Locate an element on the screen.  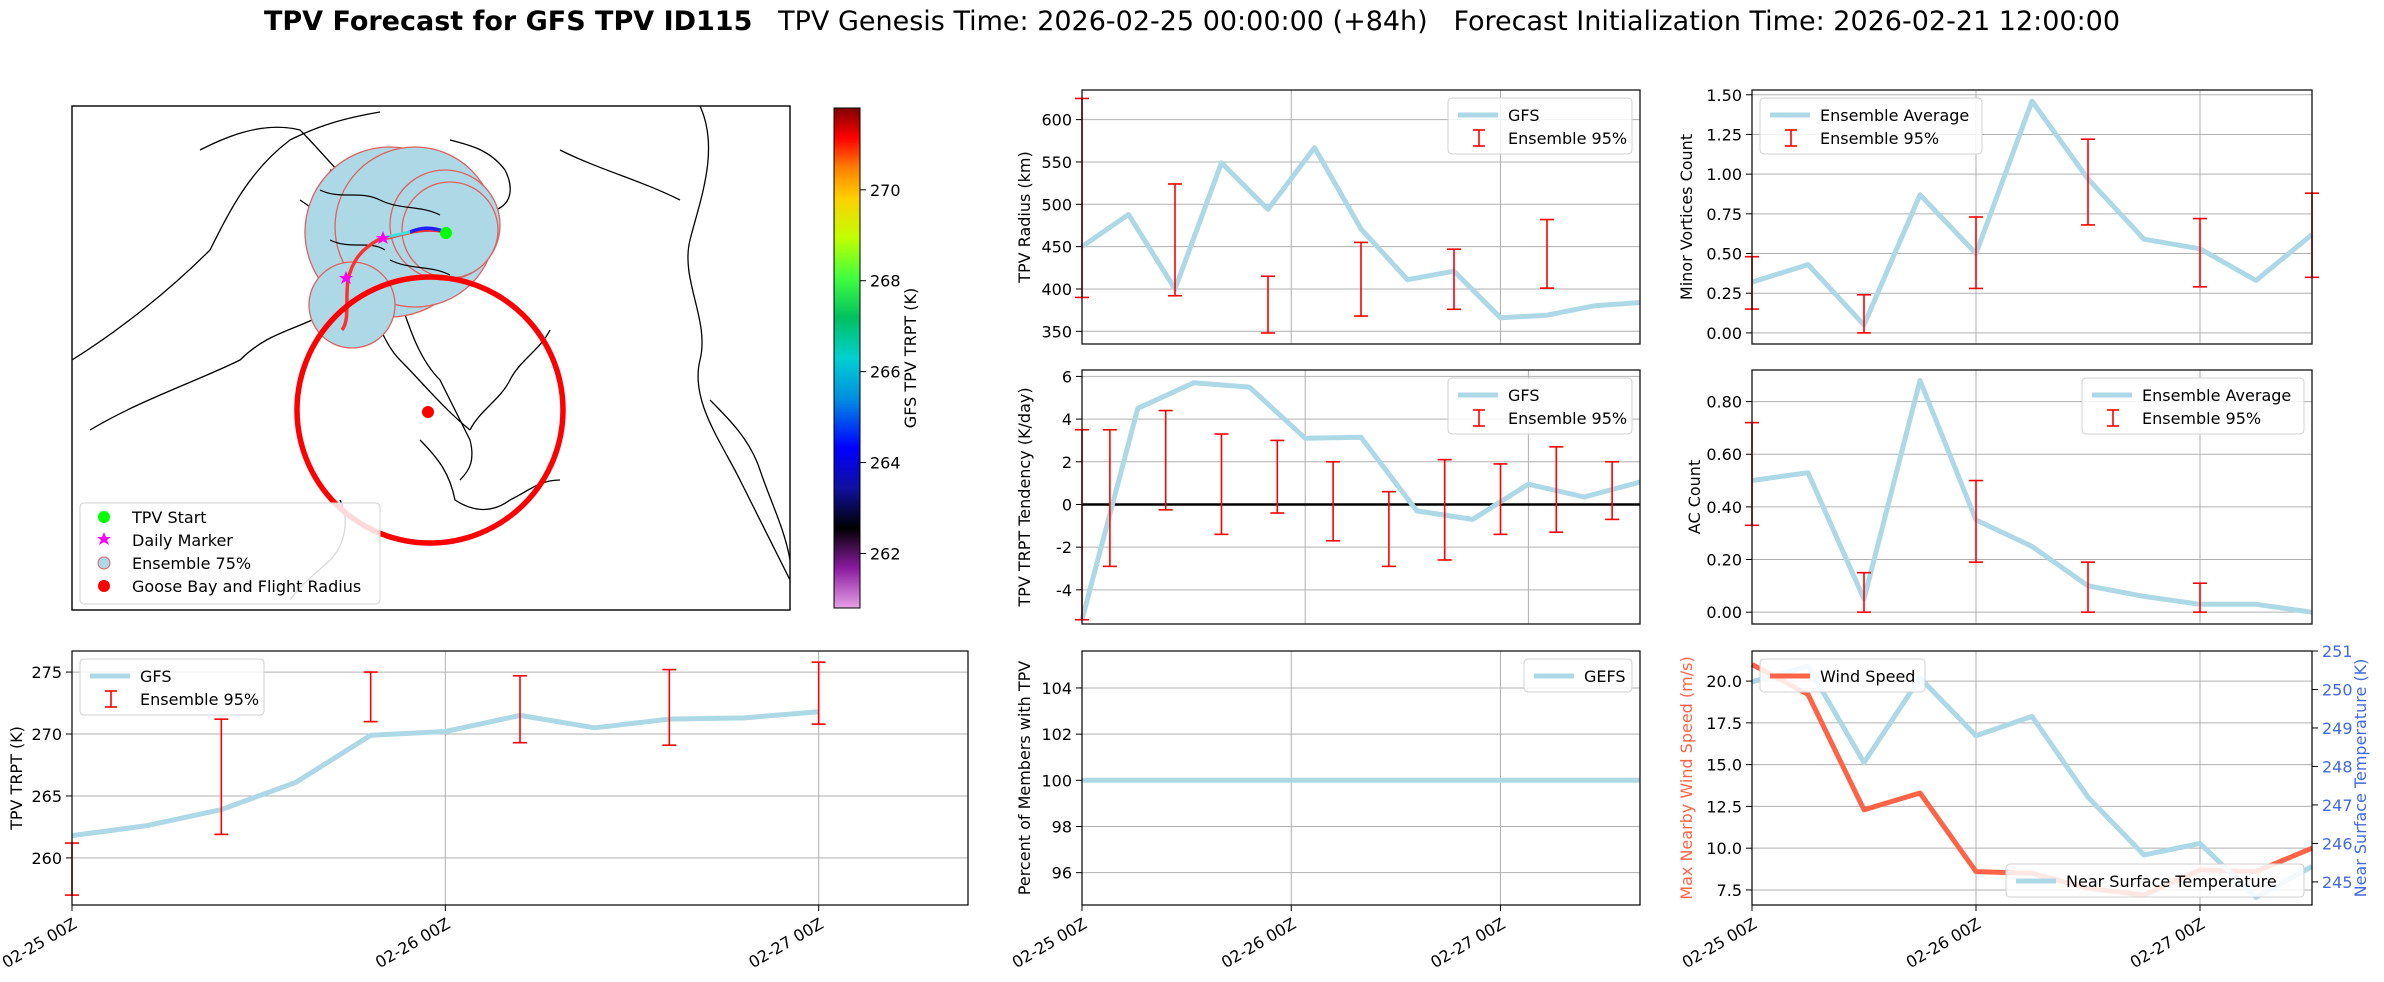
x-tick-label: 02-27 00Z is located at coordinates (785, 943).